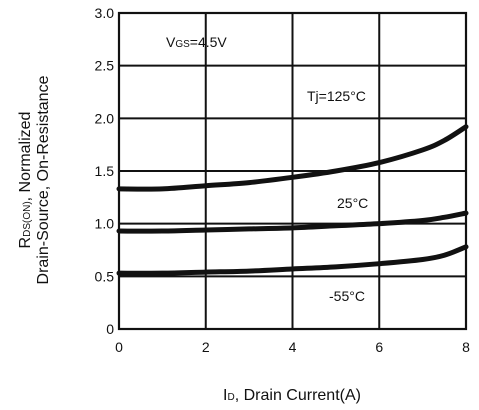  What do you see at coordinates (298, 395) in the screenshot?
I see `x-axis-title-rest: , Drain Current(A)` at bounding box center [298, 395].